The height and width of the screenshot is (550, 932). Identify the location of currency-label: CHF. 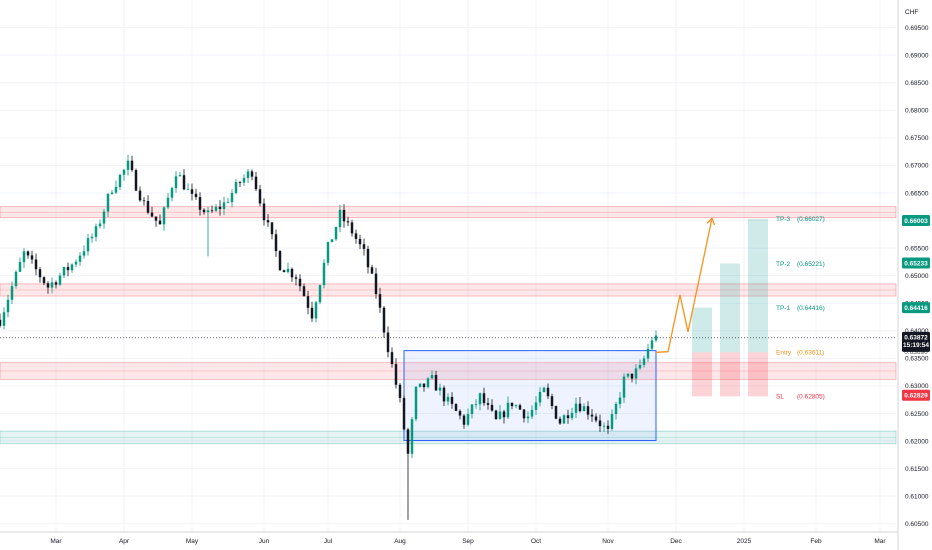
(911, 12).